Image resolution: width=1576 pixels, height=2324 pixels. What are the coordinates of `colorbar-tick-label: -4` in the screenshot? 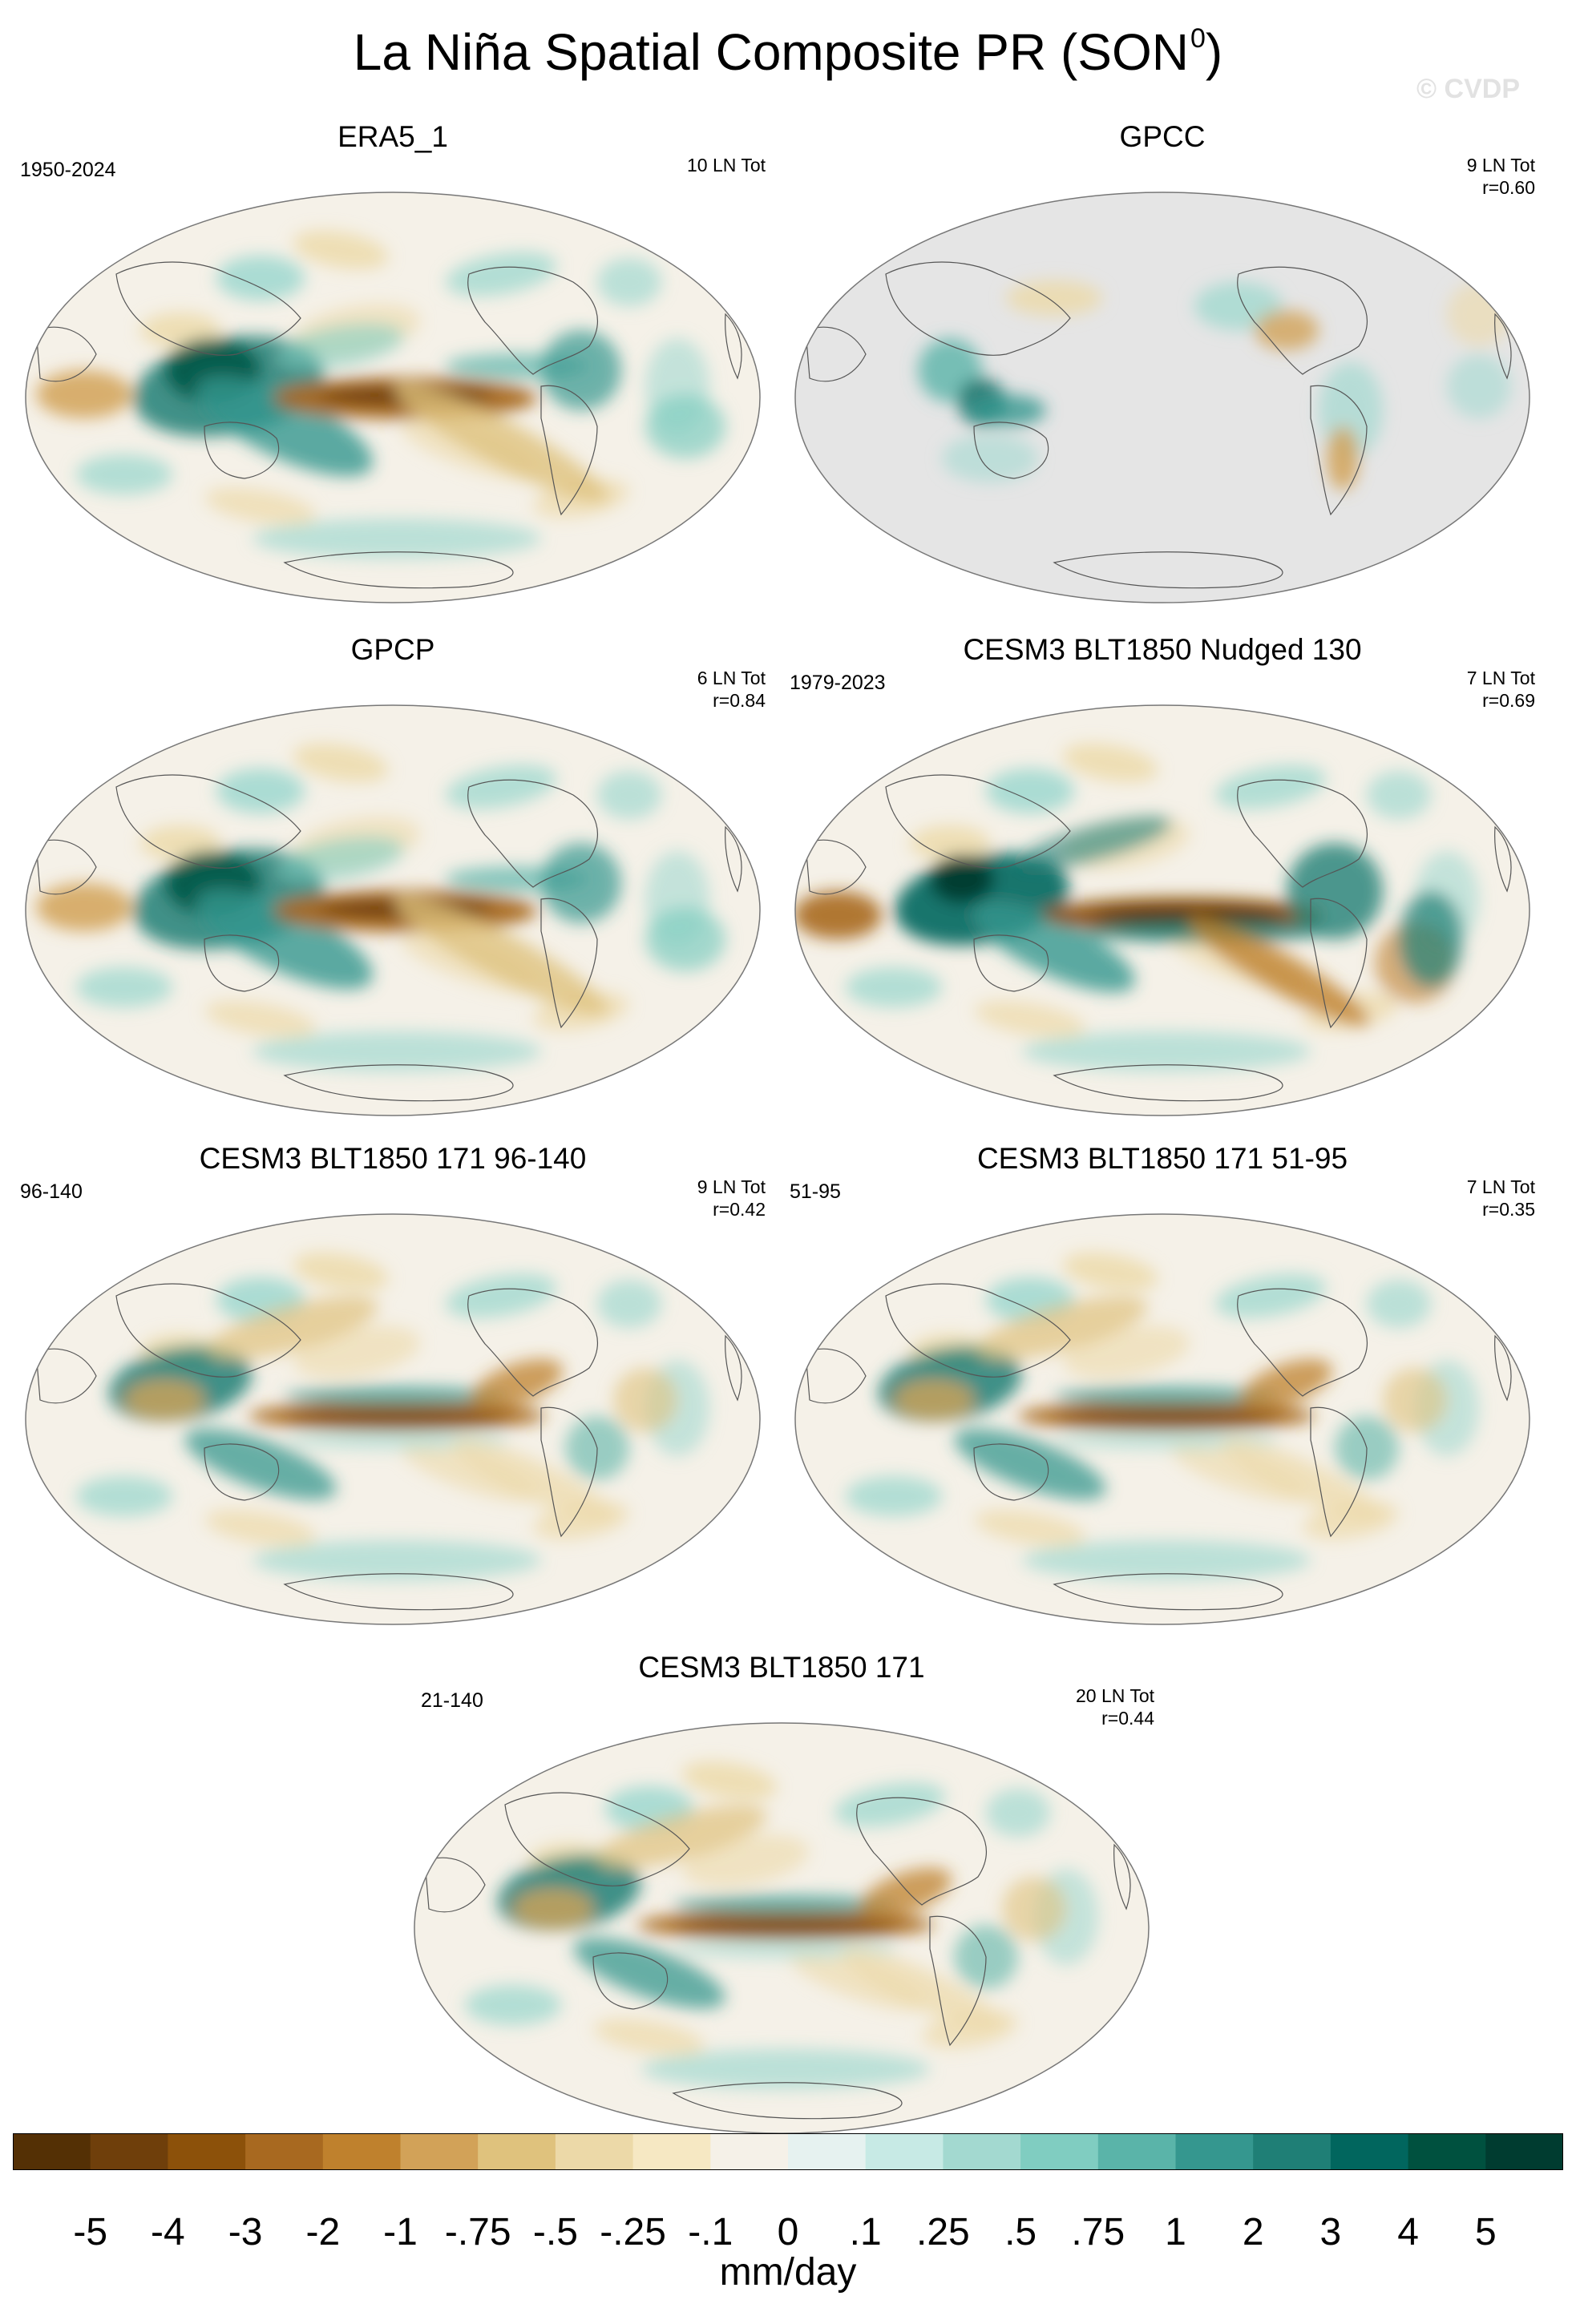 It's located at (168, 2232).